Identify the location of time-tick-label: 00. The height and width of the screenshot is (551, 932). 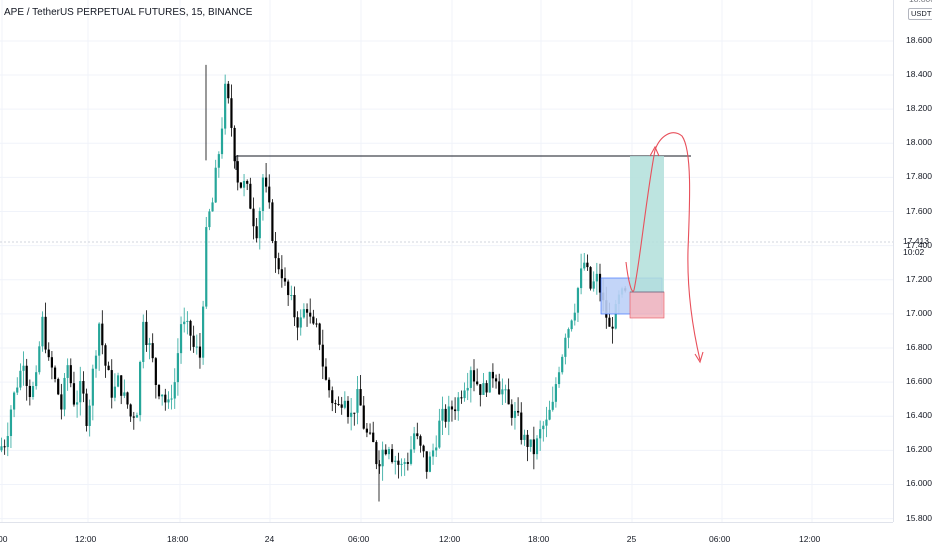
(4, 539).